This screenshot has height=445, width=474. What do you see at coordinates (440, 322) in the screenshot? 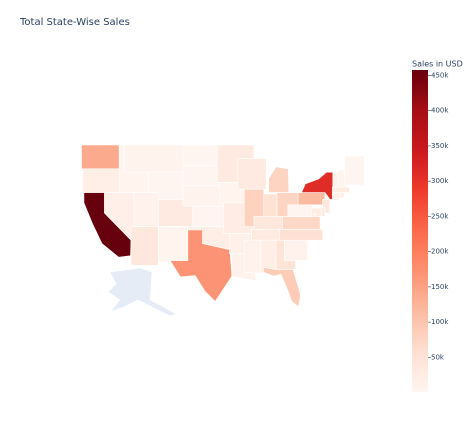
I see `colorbar-tick-label: 100k` at bounding box center [440, 322].